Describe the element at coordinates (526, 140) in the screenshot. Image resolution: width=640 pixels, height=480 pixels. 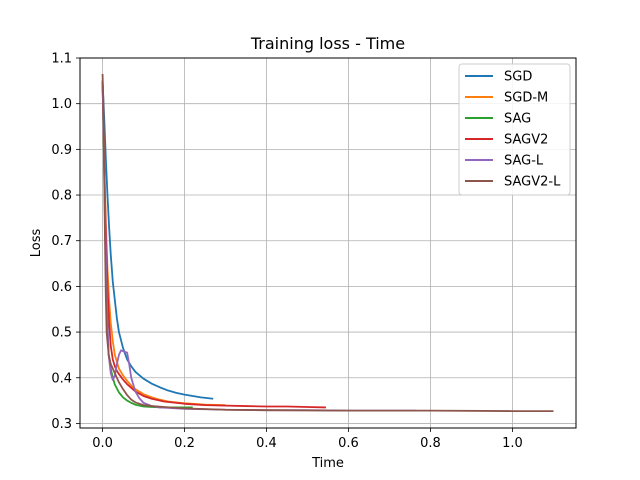
I see `legend-label: SAGV2` at that location.